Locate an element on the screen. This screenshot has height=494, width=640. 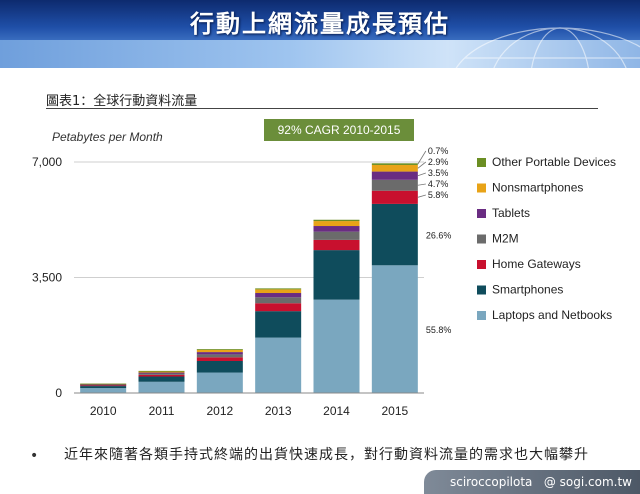
cagr-box is located at coordinates (339, 130).